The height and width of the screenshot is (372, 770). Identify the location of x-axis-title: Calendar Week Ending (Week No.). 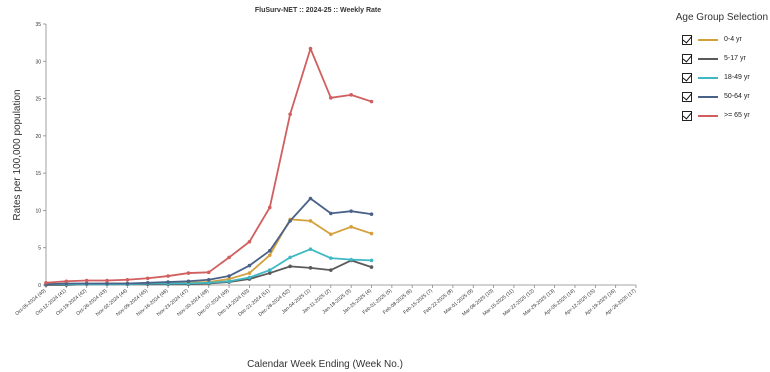
(325, 364).